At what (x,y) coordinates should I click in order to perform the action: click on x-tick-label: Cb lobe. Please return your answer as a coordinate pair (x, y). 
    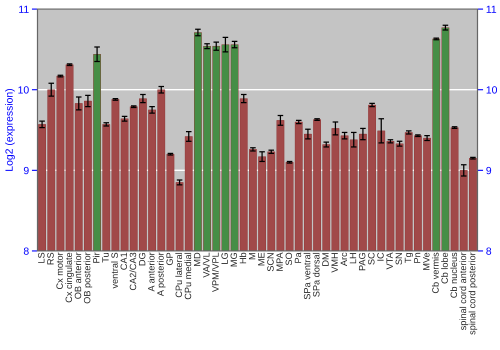
    Looking at the image, I should click on (444, 268).